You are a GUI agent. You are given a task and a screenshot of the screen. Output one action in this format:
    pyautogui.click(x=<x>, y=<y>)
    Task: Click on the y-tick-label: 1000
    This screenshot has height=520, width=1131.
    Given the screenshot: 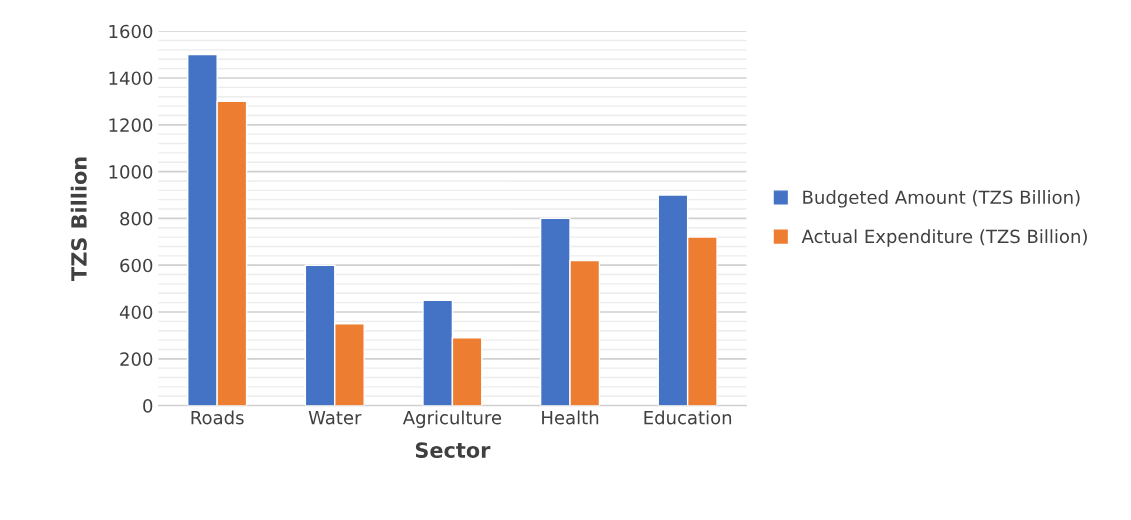 What is the action you would take?
    pyautogui.click(x=131, y=172)
    